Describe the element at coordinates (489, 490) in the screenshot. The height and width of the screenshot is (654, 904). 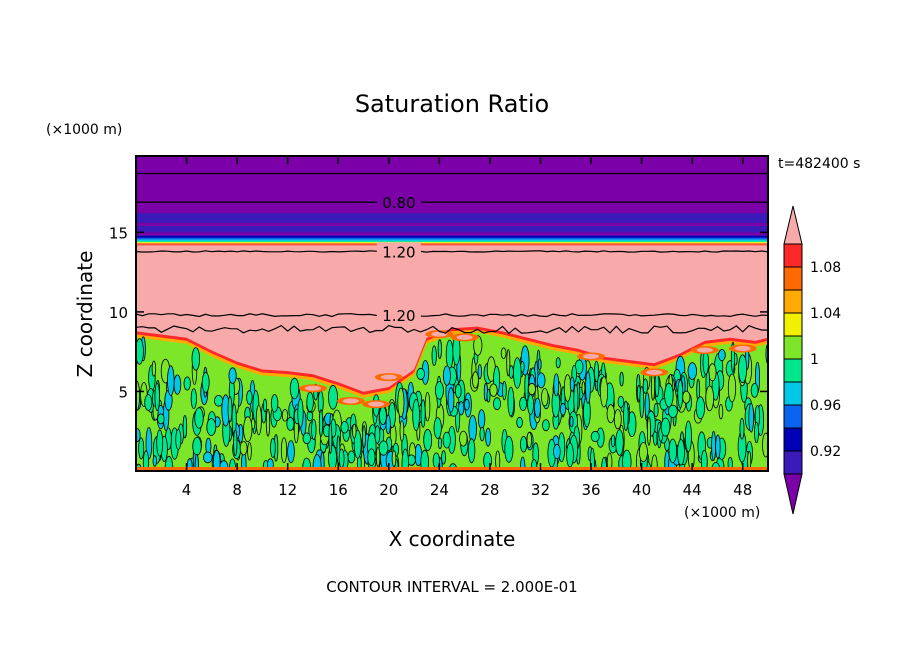
I see `x-tick-label: 28` at that location.